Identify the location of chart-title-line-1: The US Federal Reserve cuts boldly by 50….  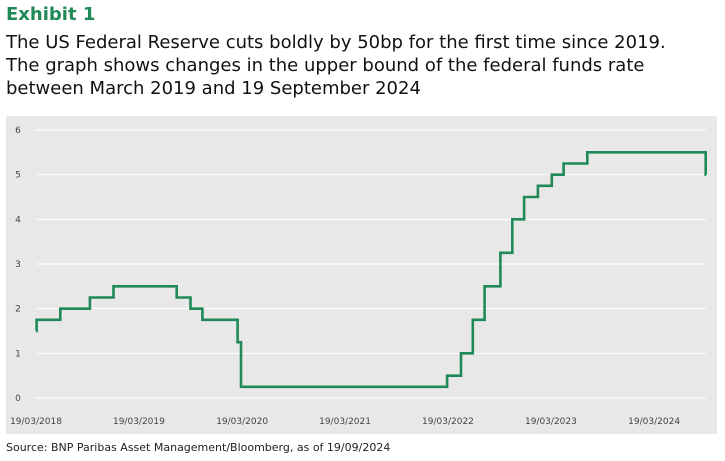
(336, 42).